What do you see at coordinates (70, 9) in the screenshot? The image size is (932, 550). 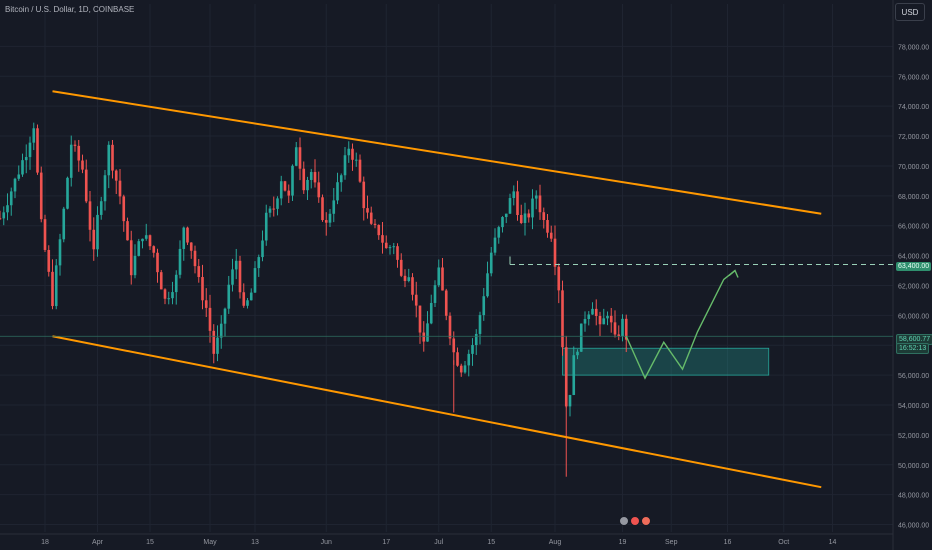 I see `chart-title: Bitcoin / U.S. Dollar, 1D, COINBASE` at bounding box center [70, 9].